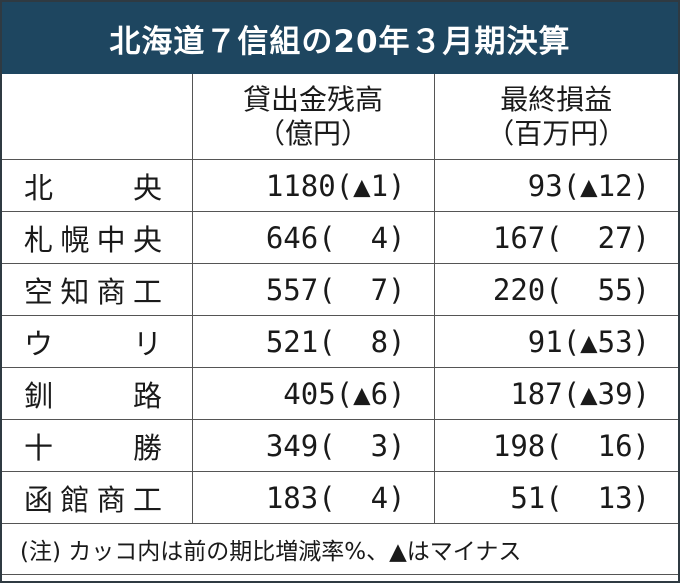  Describe the element at coordinates (39, 499) in the screenshot. I see `union-name-char: 函` at that location.